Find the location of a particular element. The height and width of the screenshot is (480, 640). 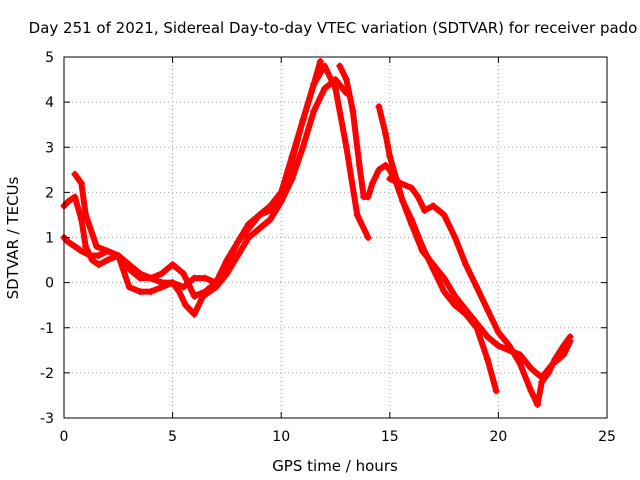

x-tick-labels: 0 5 10 15 20 25 is located at coordinates (338, 437).